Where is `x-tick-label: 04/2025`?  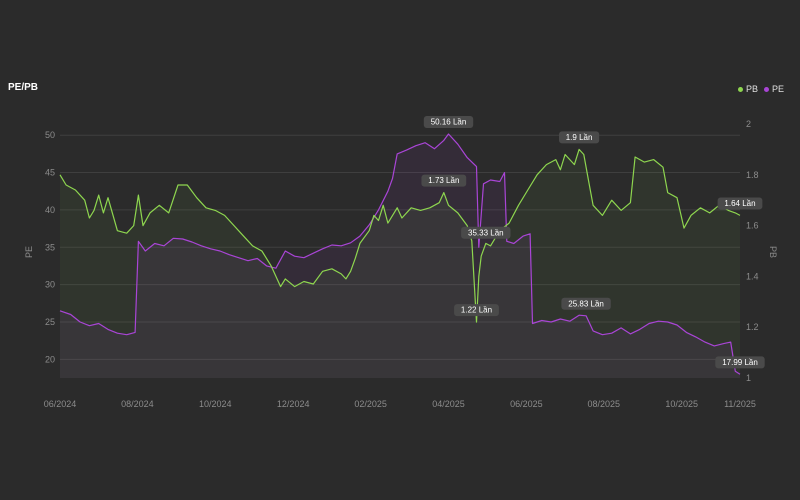
x-tick-label: 04/2025 is located at coordinates (448, 404).